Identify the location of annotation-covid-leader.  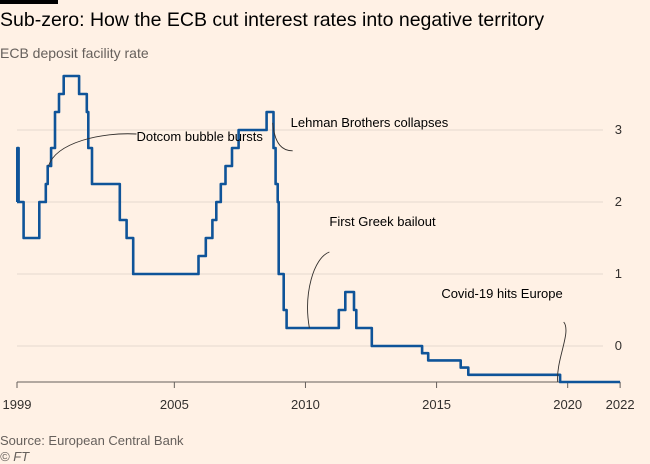
(562, 352).